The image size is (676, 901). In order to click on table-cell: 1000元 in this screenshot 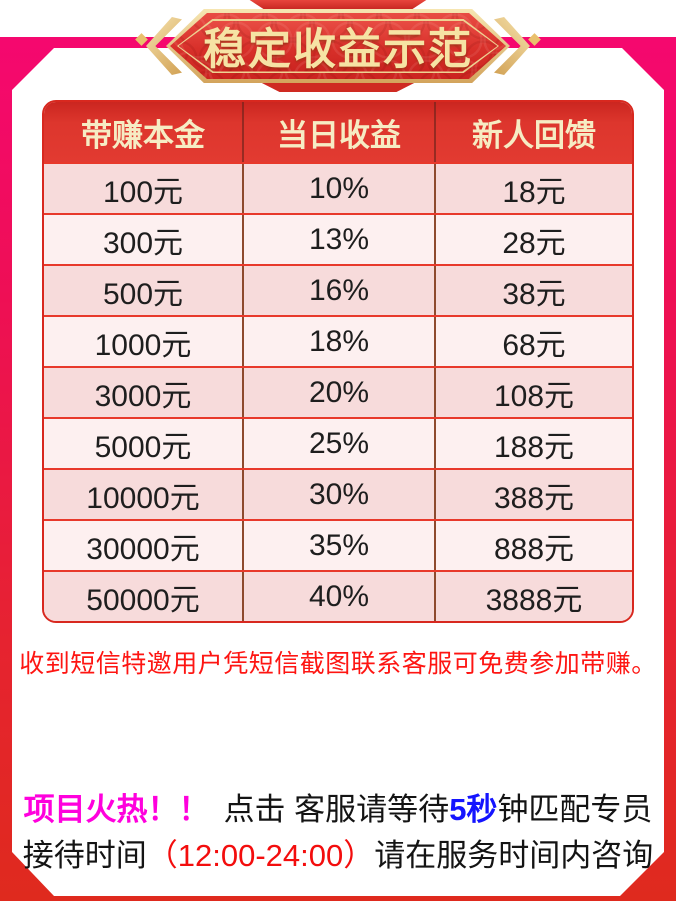, I will do `click(143, 345)`.